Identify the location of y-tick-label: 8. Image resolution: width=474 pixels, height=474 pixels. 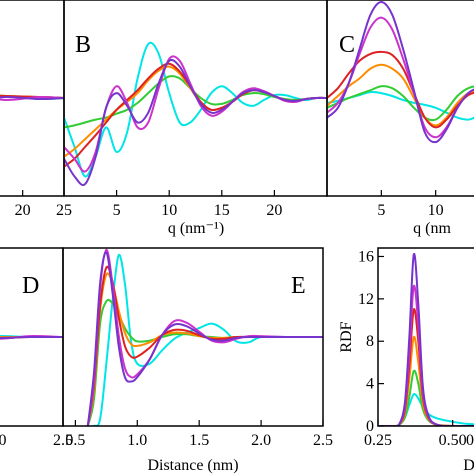
(370, 341).